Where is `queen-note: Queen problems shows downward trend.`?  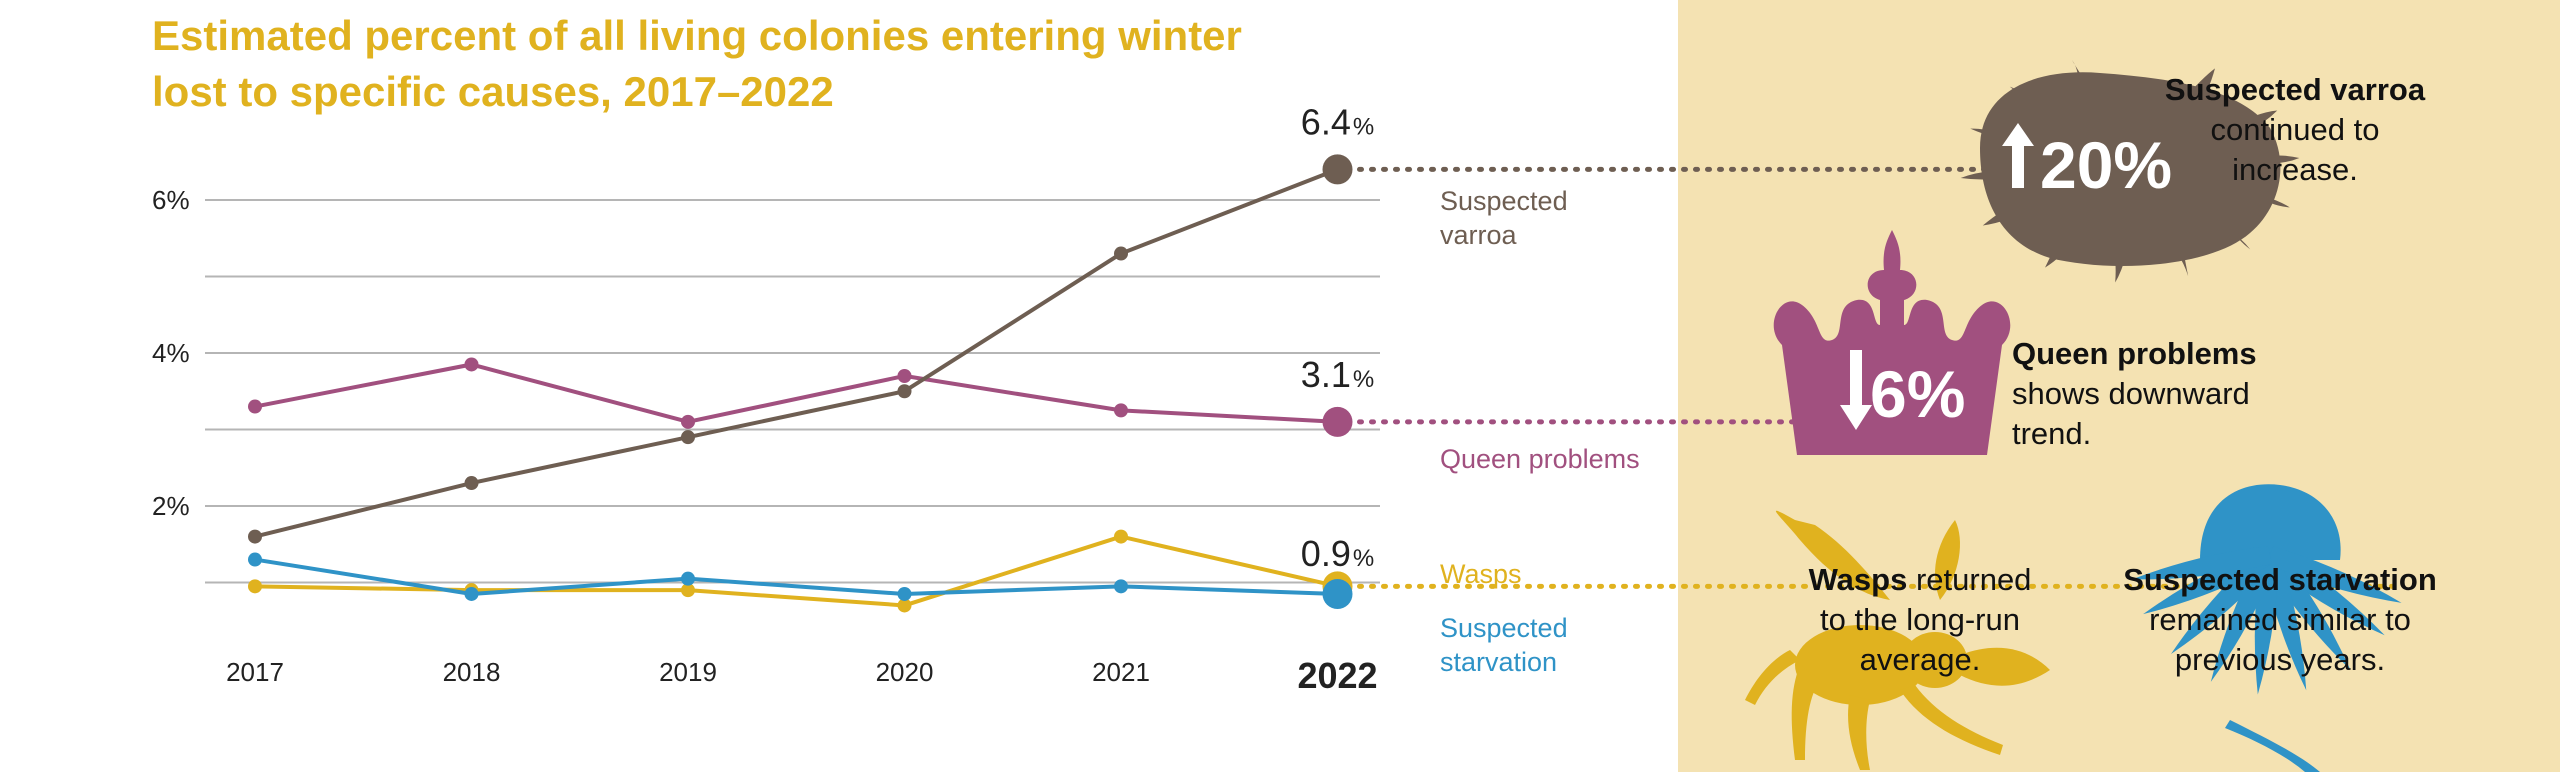 queen-note: Queen problems shows downward trend. is located at coordinates (2162, 394).